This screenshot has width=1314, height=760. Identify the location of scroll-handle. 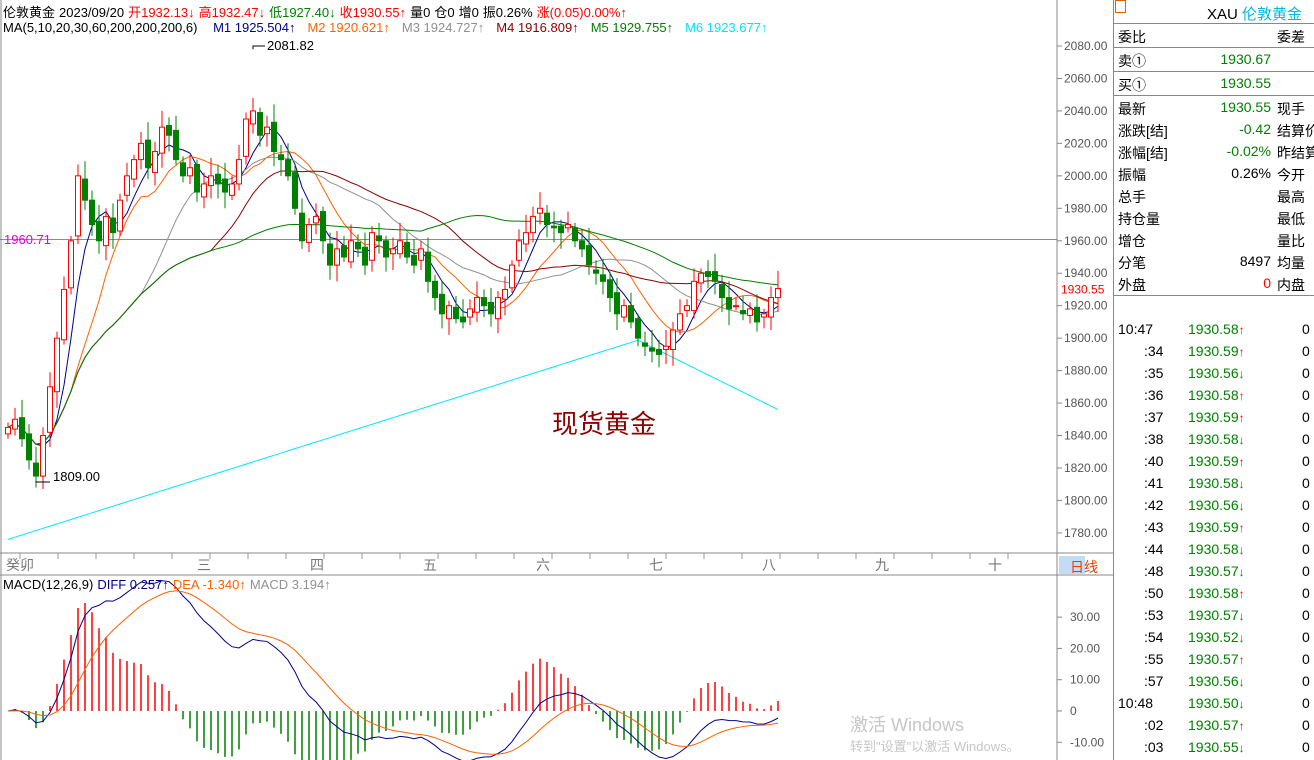
(1072, 565).